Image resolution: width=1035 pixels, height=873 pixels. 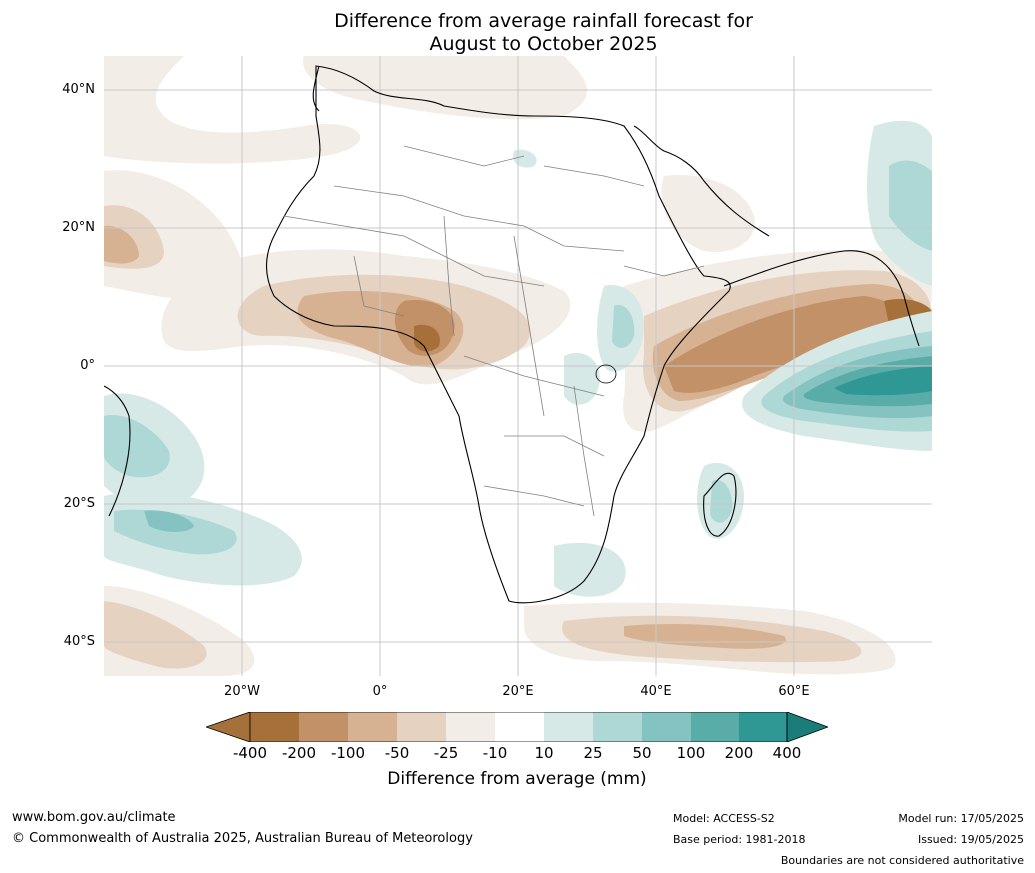 I want to click on colorbar-tick: 25, so click(x=593, y=753).